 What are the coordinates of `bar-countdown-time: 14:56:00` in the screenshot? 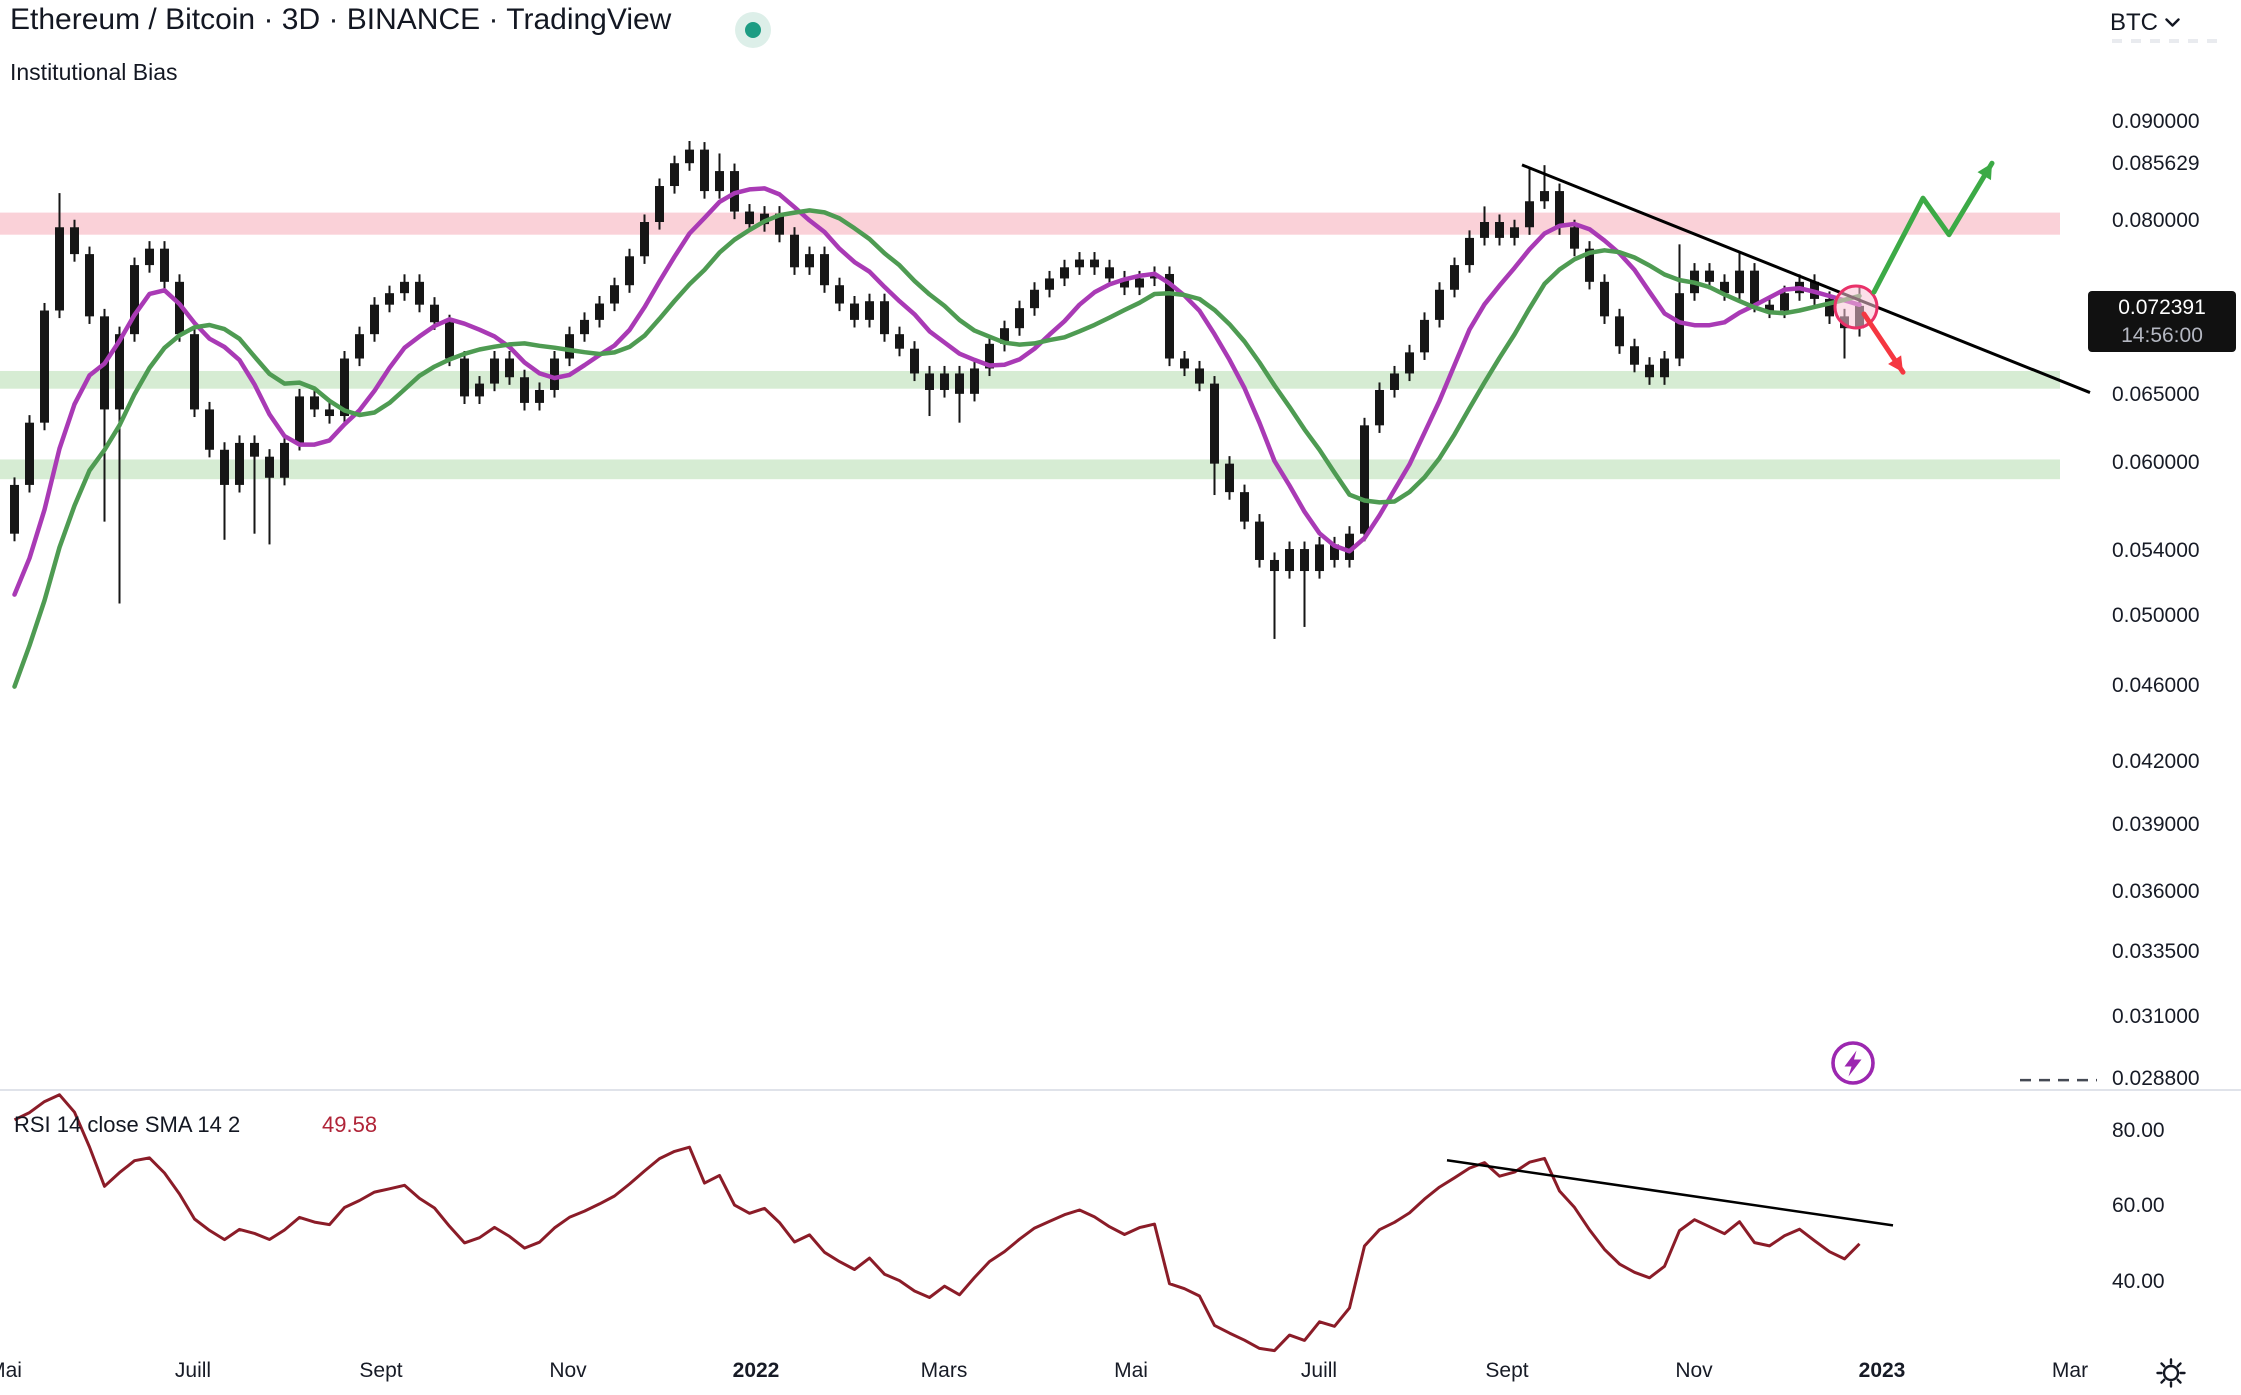 It's located at (2162, 335).